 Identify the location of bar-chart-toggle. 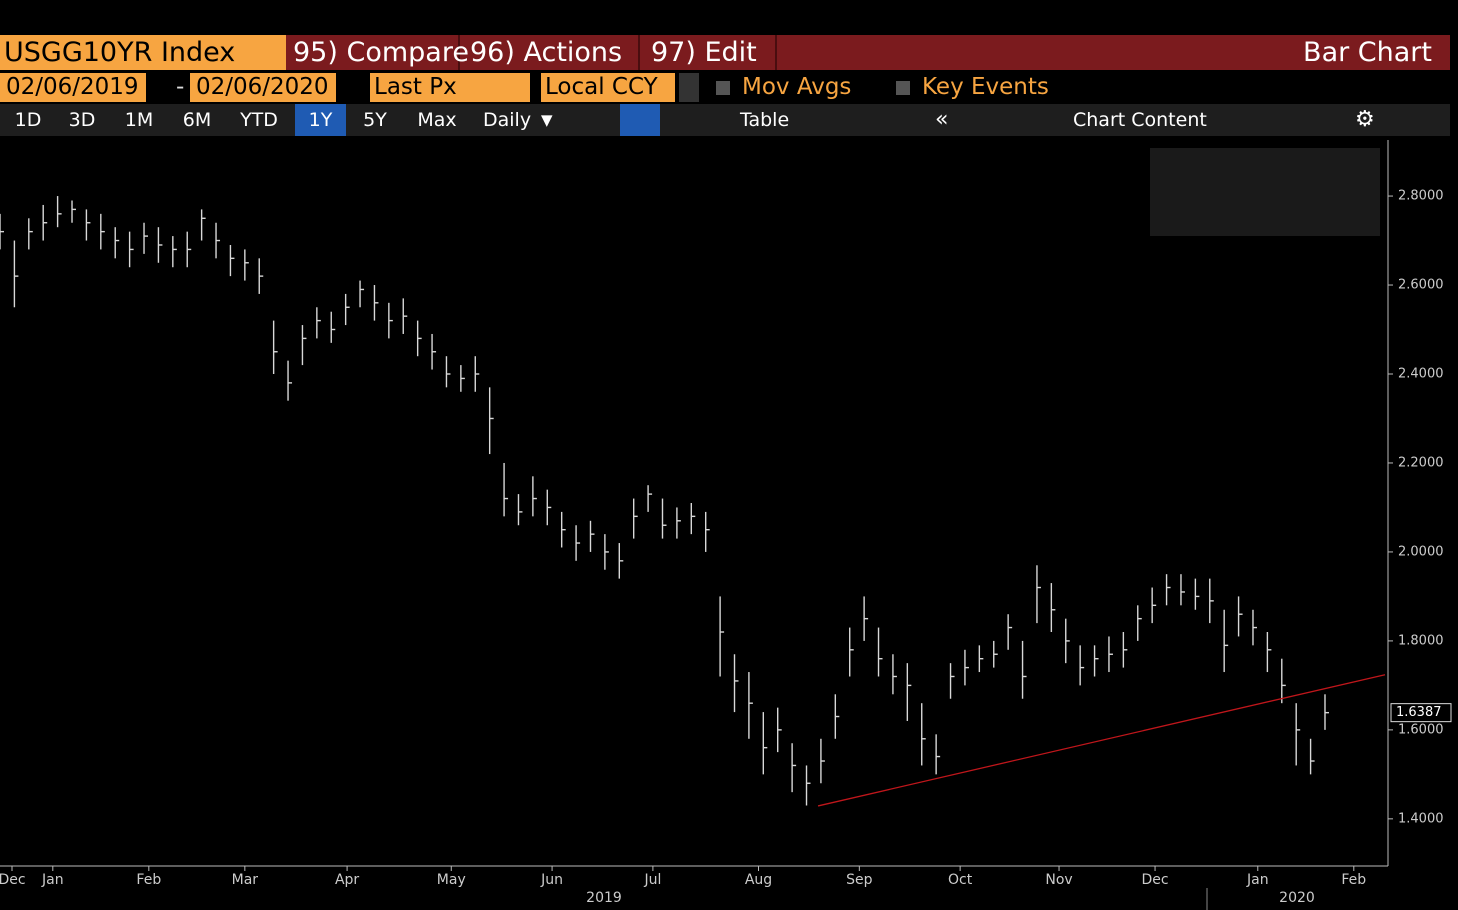
(640, 120).